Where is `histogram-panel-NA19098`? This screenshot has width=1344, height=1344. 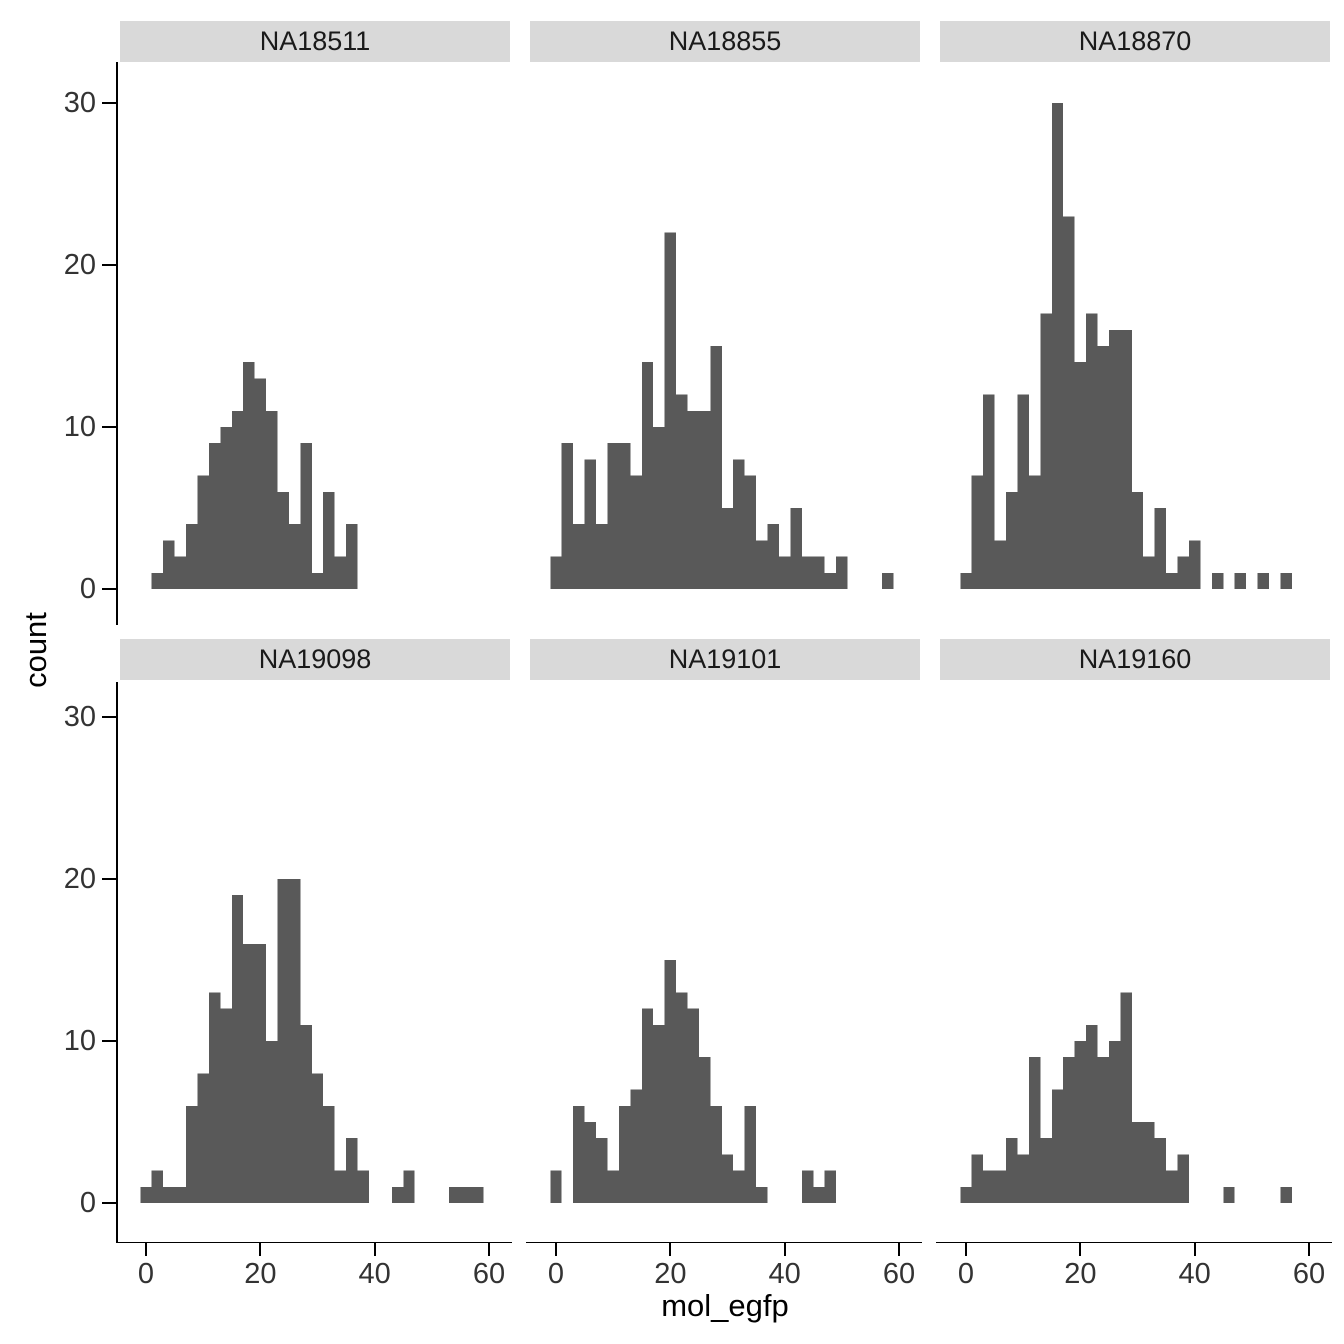
histogram-panel-NA19098 is located at coordinates (312, 1041).